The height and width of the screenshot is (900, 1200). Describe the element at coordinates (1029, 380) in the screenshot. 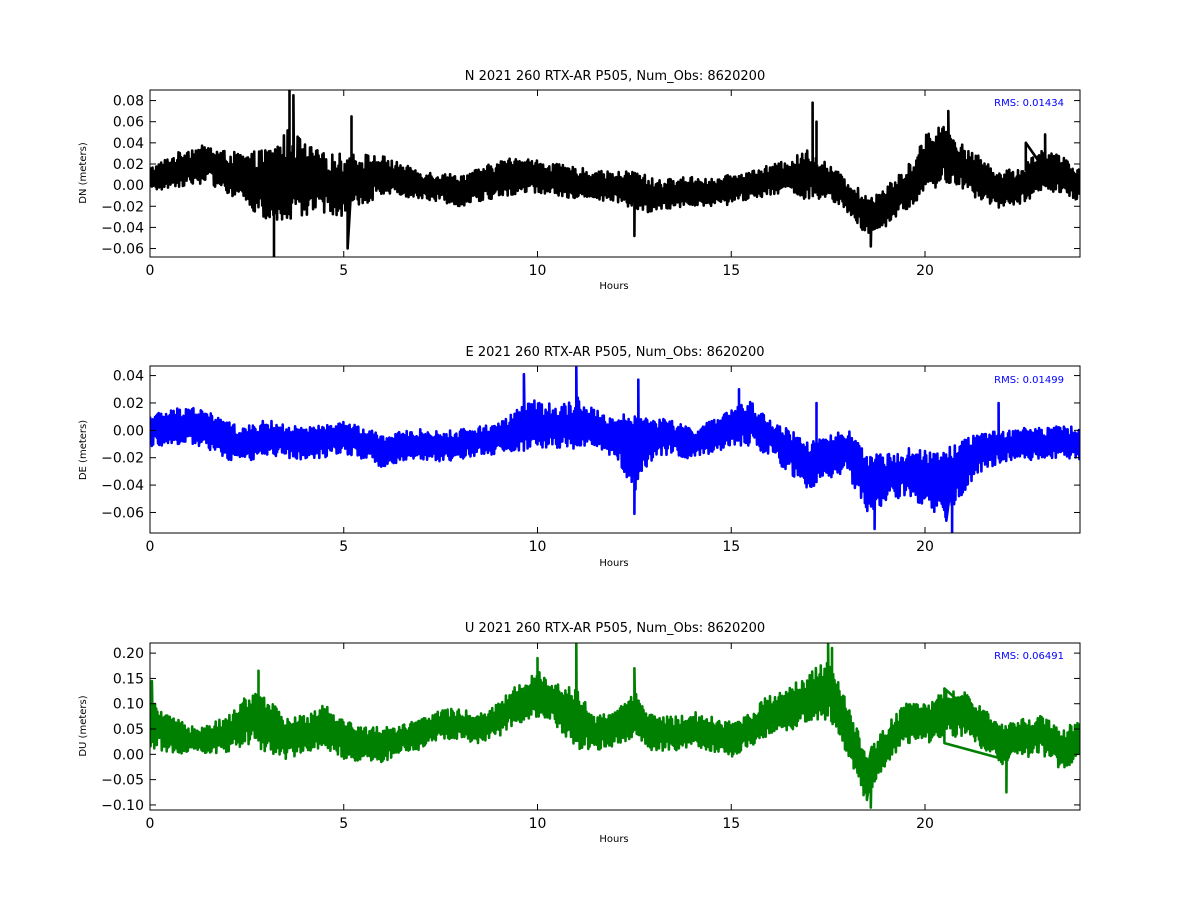

I see `rms-annotation: RMS: 0.01499` at that location.